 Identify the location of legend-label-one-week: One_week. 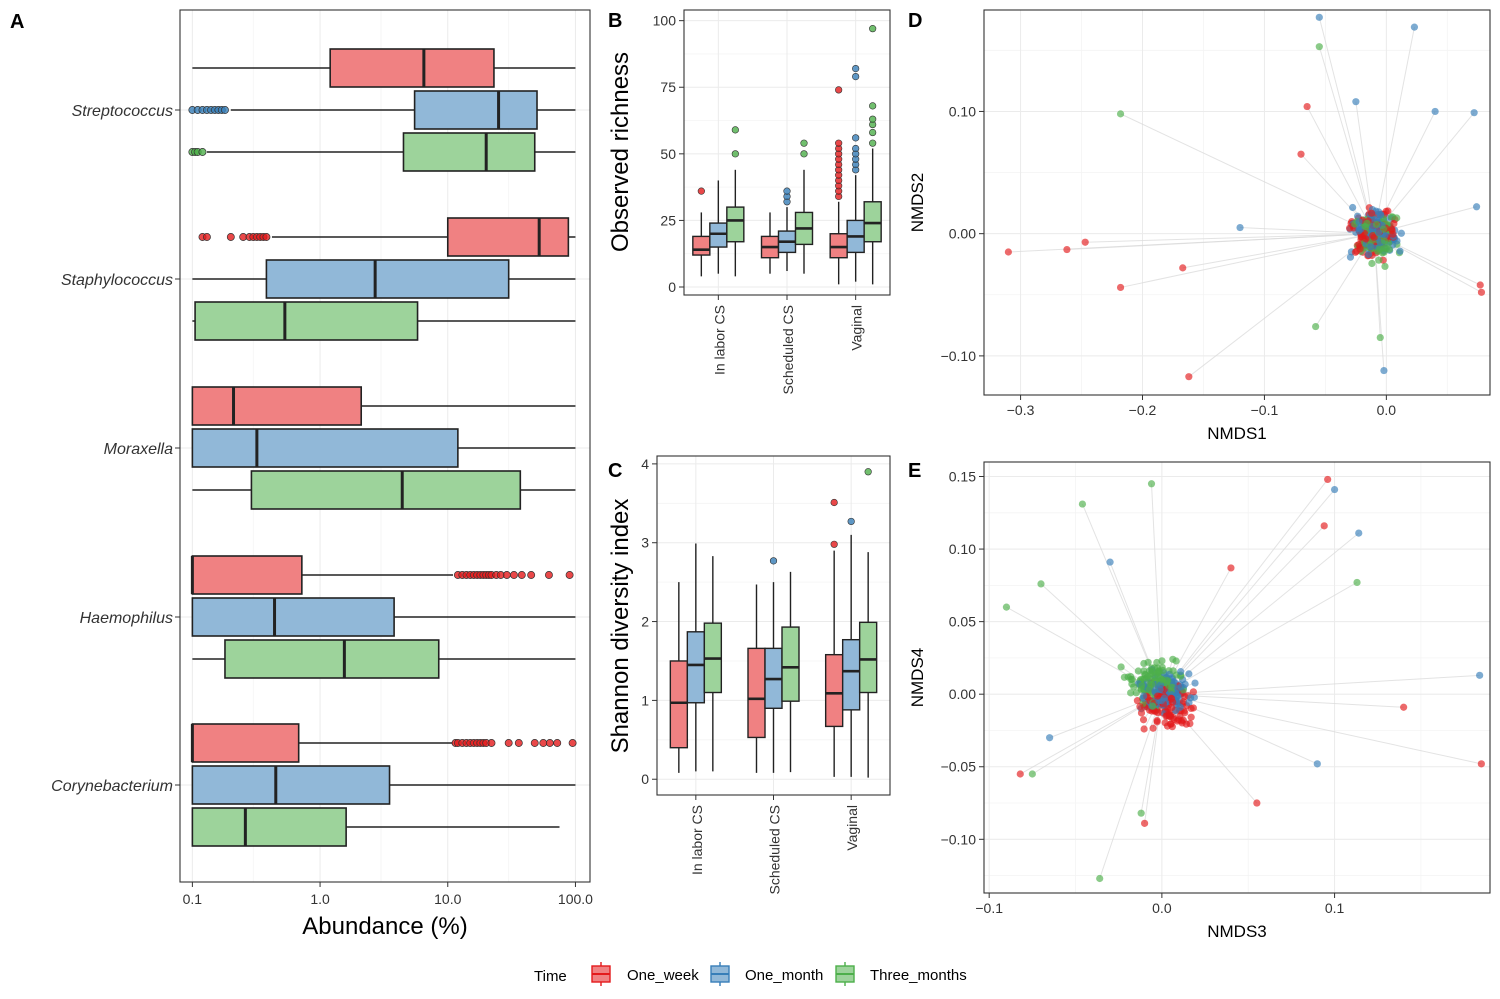
(663, 975).